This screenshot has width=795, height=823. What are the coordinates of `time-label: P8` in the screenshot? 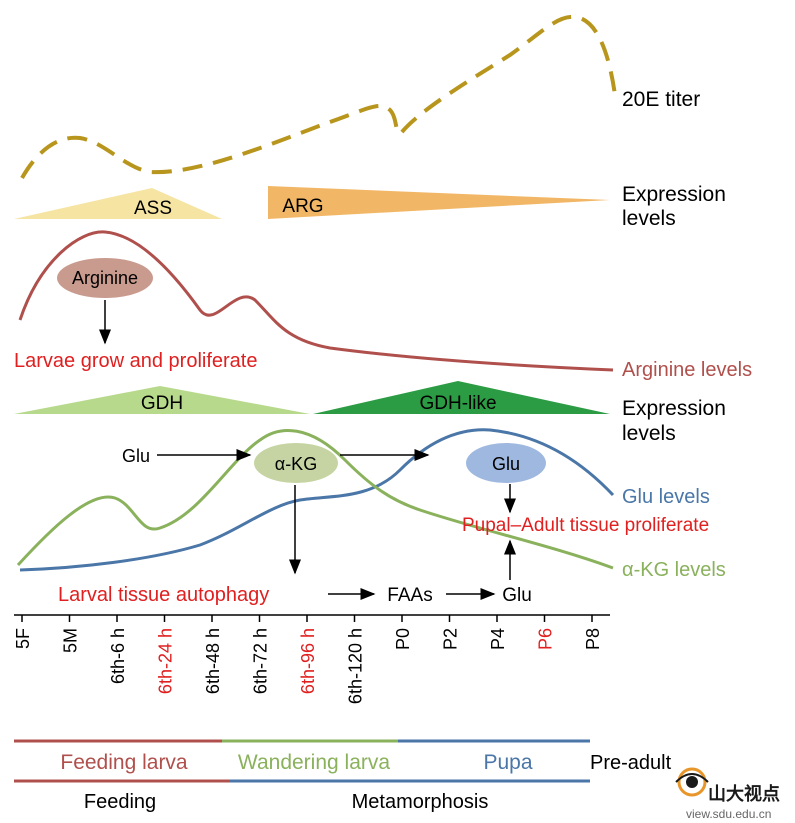 It's located at (593, 639).